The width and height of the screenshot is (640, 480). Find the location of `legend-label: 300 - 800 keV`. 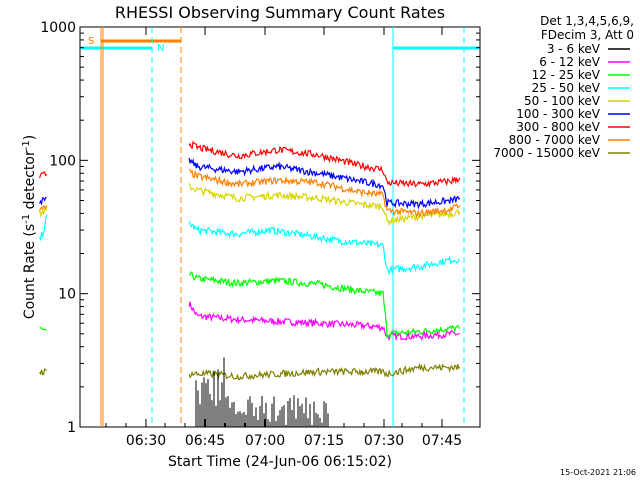

legend-label: 300 - 800 keV is located at coordinates (558, 127).